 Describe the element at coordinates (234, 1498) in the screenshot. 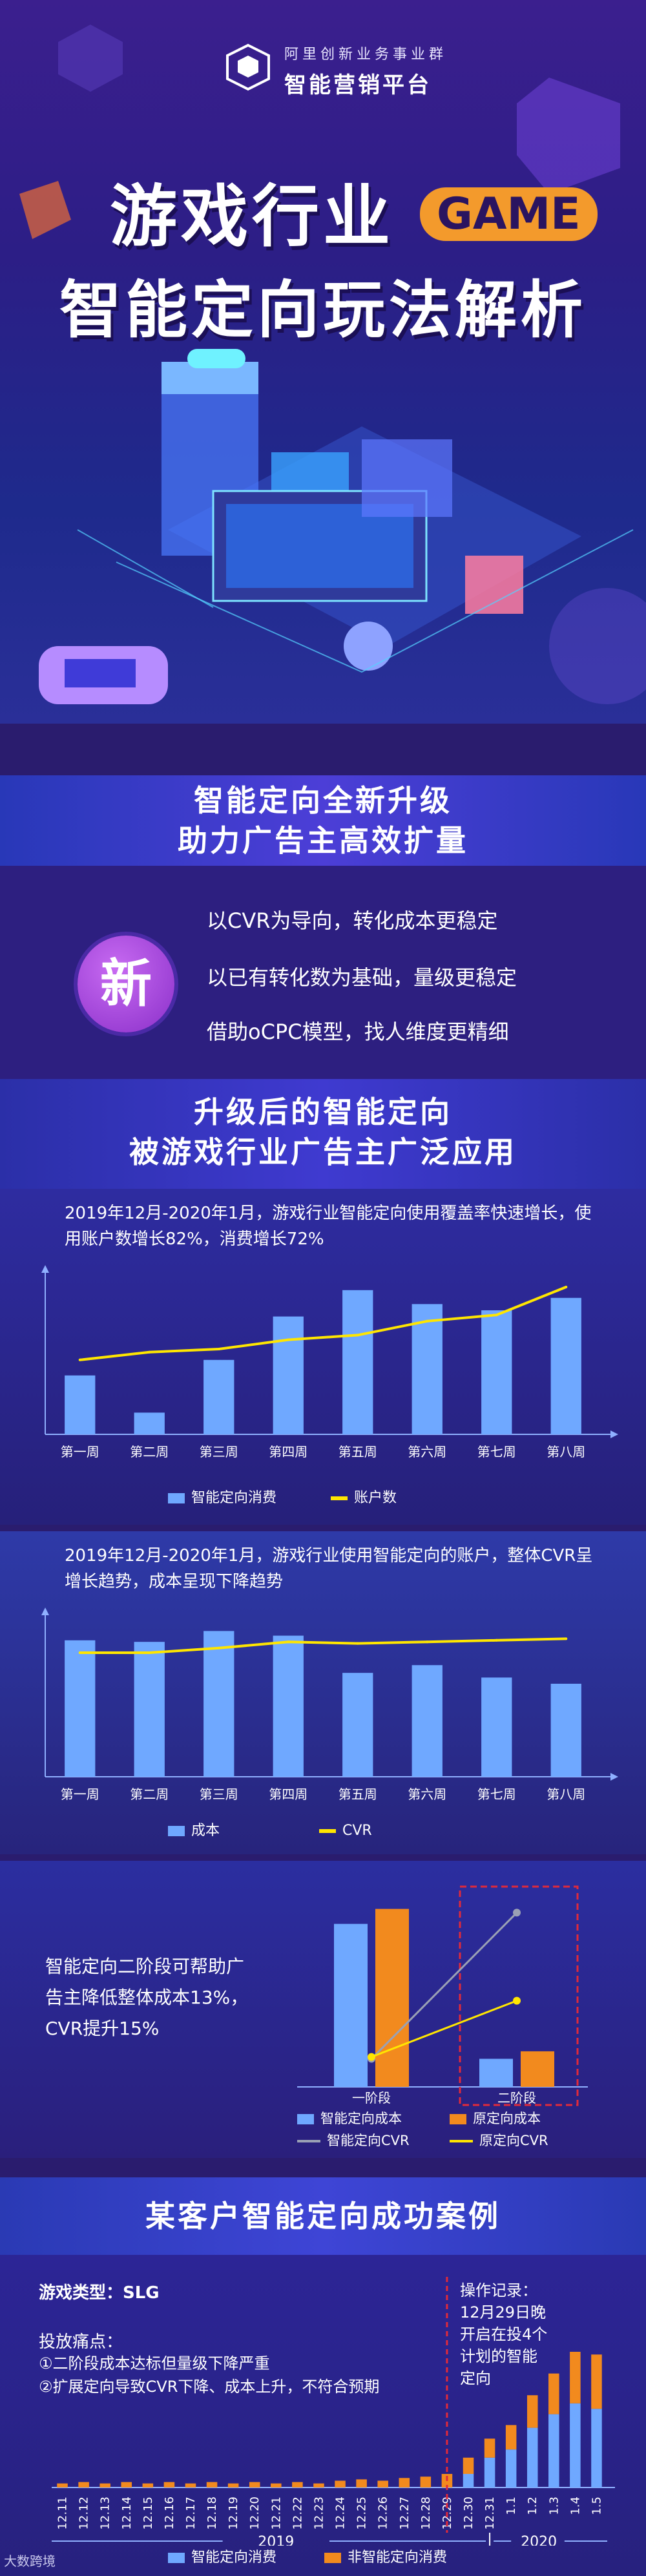

I see `legend-label: 智能定向消费` at that location.